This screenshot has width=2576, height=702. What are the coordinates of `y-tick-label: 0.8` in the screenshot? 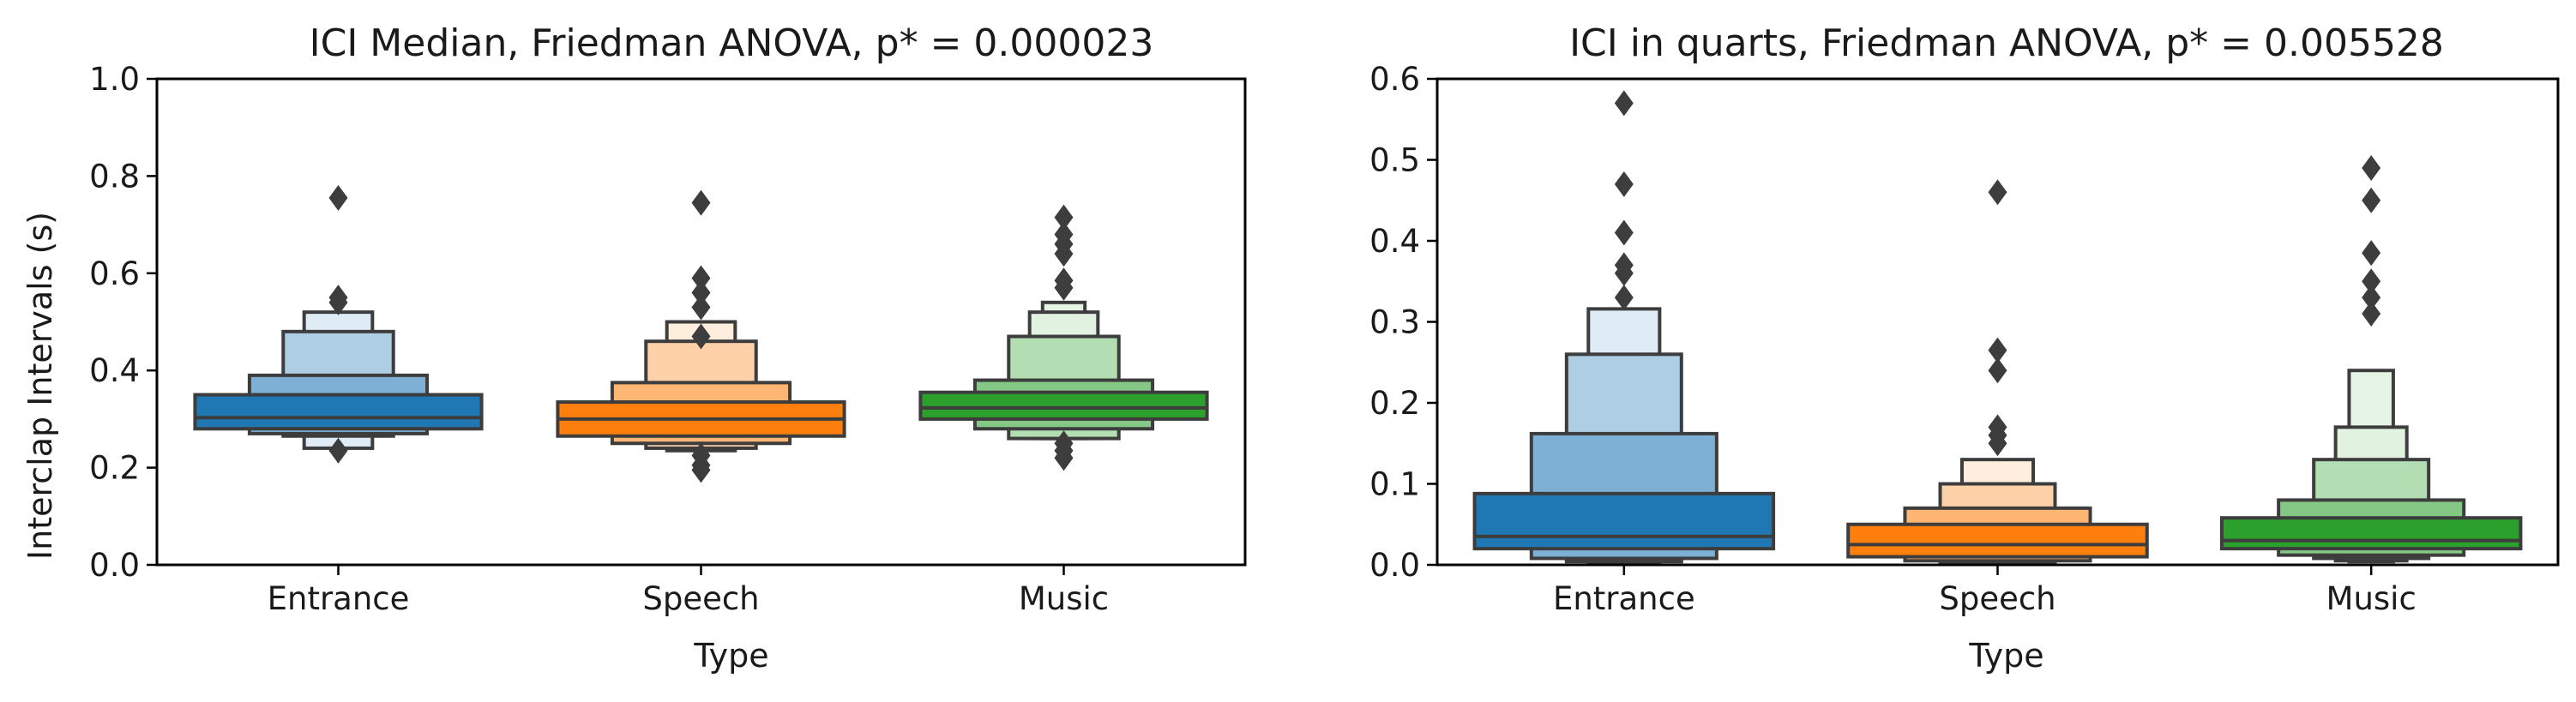 It's located at (115, 176).